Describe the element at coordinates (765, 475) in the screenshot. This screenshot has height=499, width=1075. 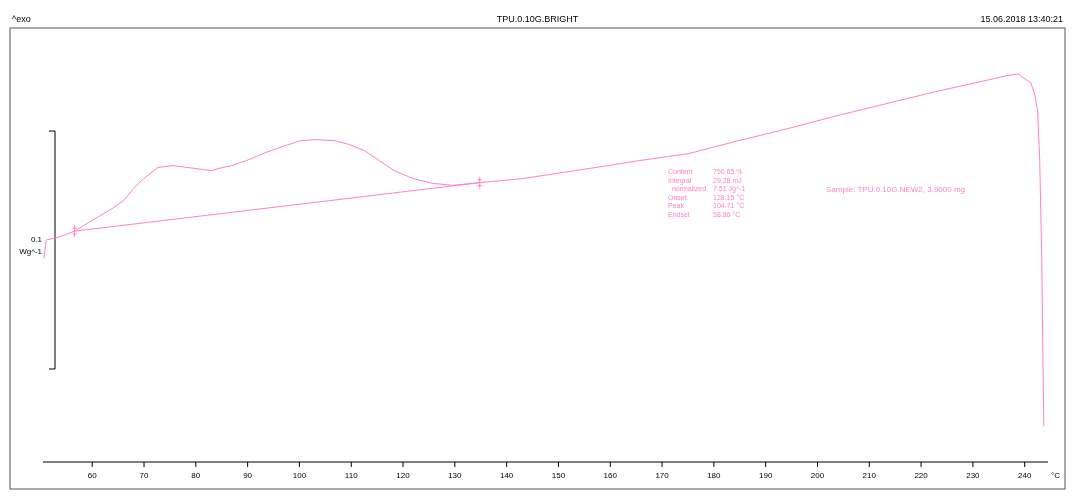
I see `x-tick-label: 190` at that location.